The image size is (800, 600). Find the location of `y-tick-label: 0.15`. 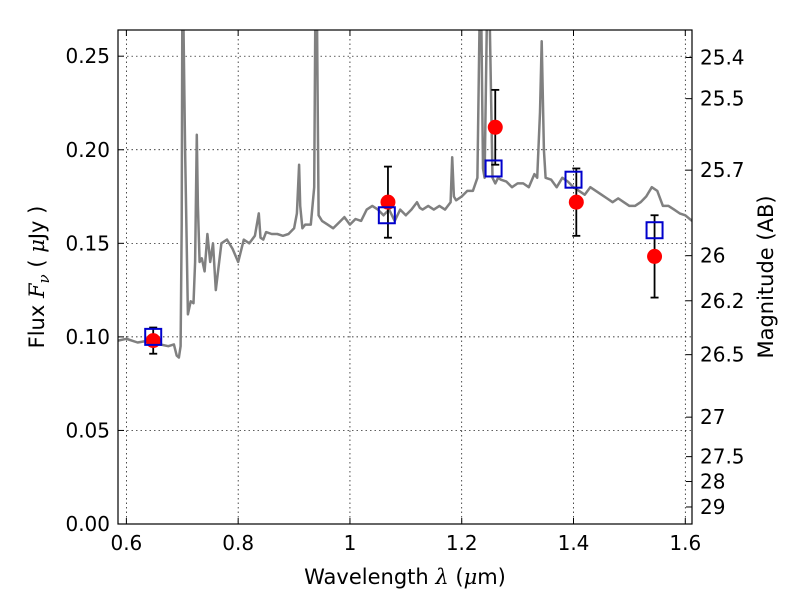

y-tick-label: 0.15 is located at coordinates (87, 243).